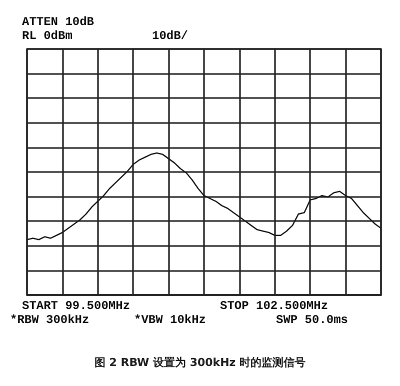 This screenshot has height=386, width=400. Describe the element at coordinates (170, 36) in the screenshot. I see `text: 10dB/` at that location.